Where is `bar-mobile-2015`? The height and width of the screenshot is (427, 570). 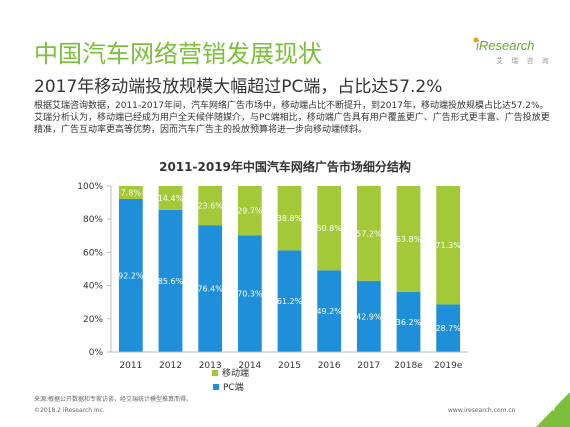 bar-mobile-2015 is located at coordinates (289, 218).